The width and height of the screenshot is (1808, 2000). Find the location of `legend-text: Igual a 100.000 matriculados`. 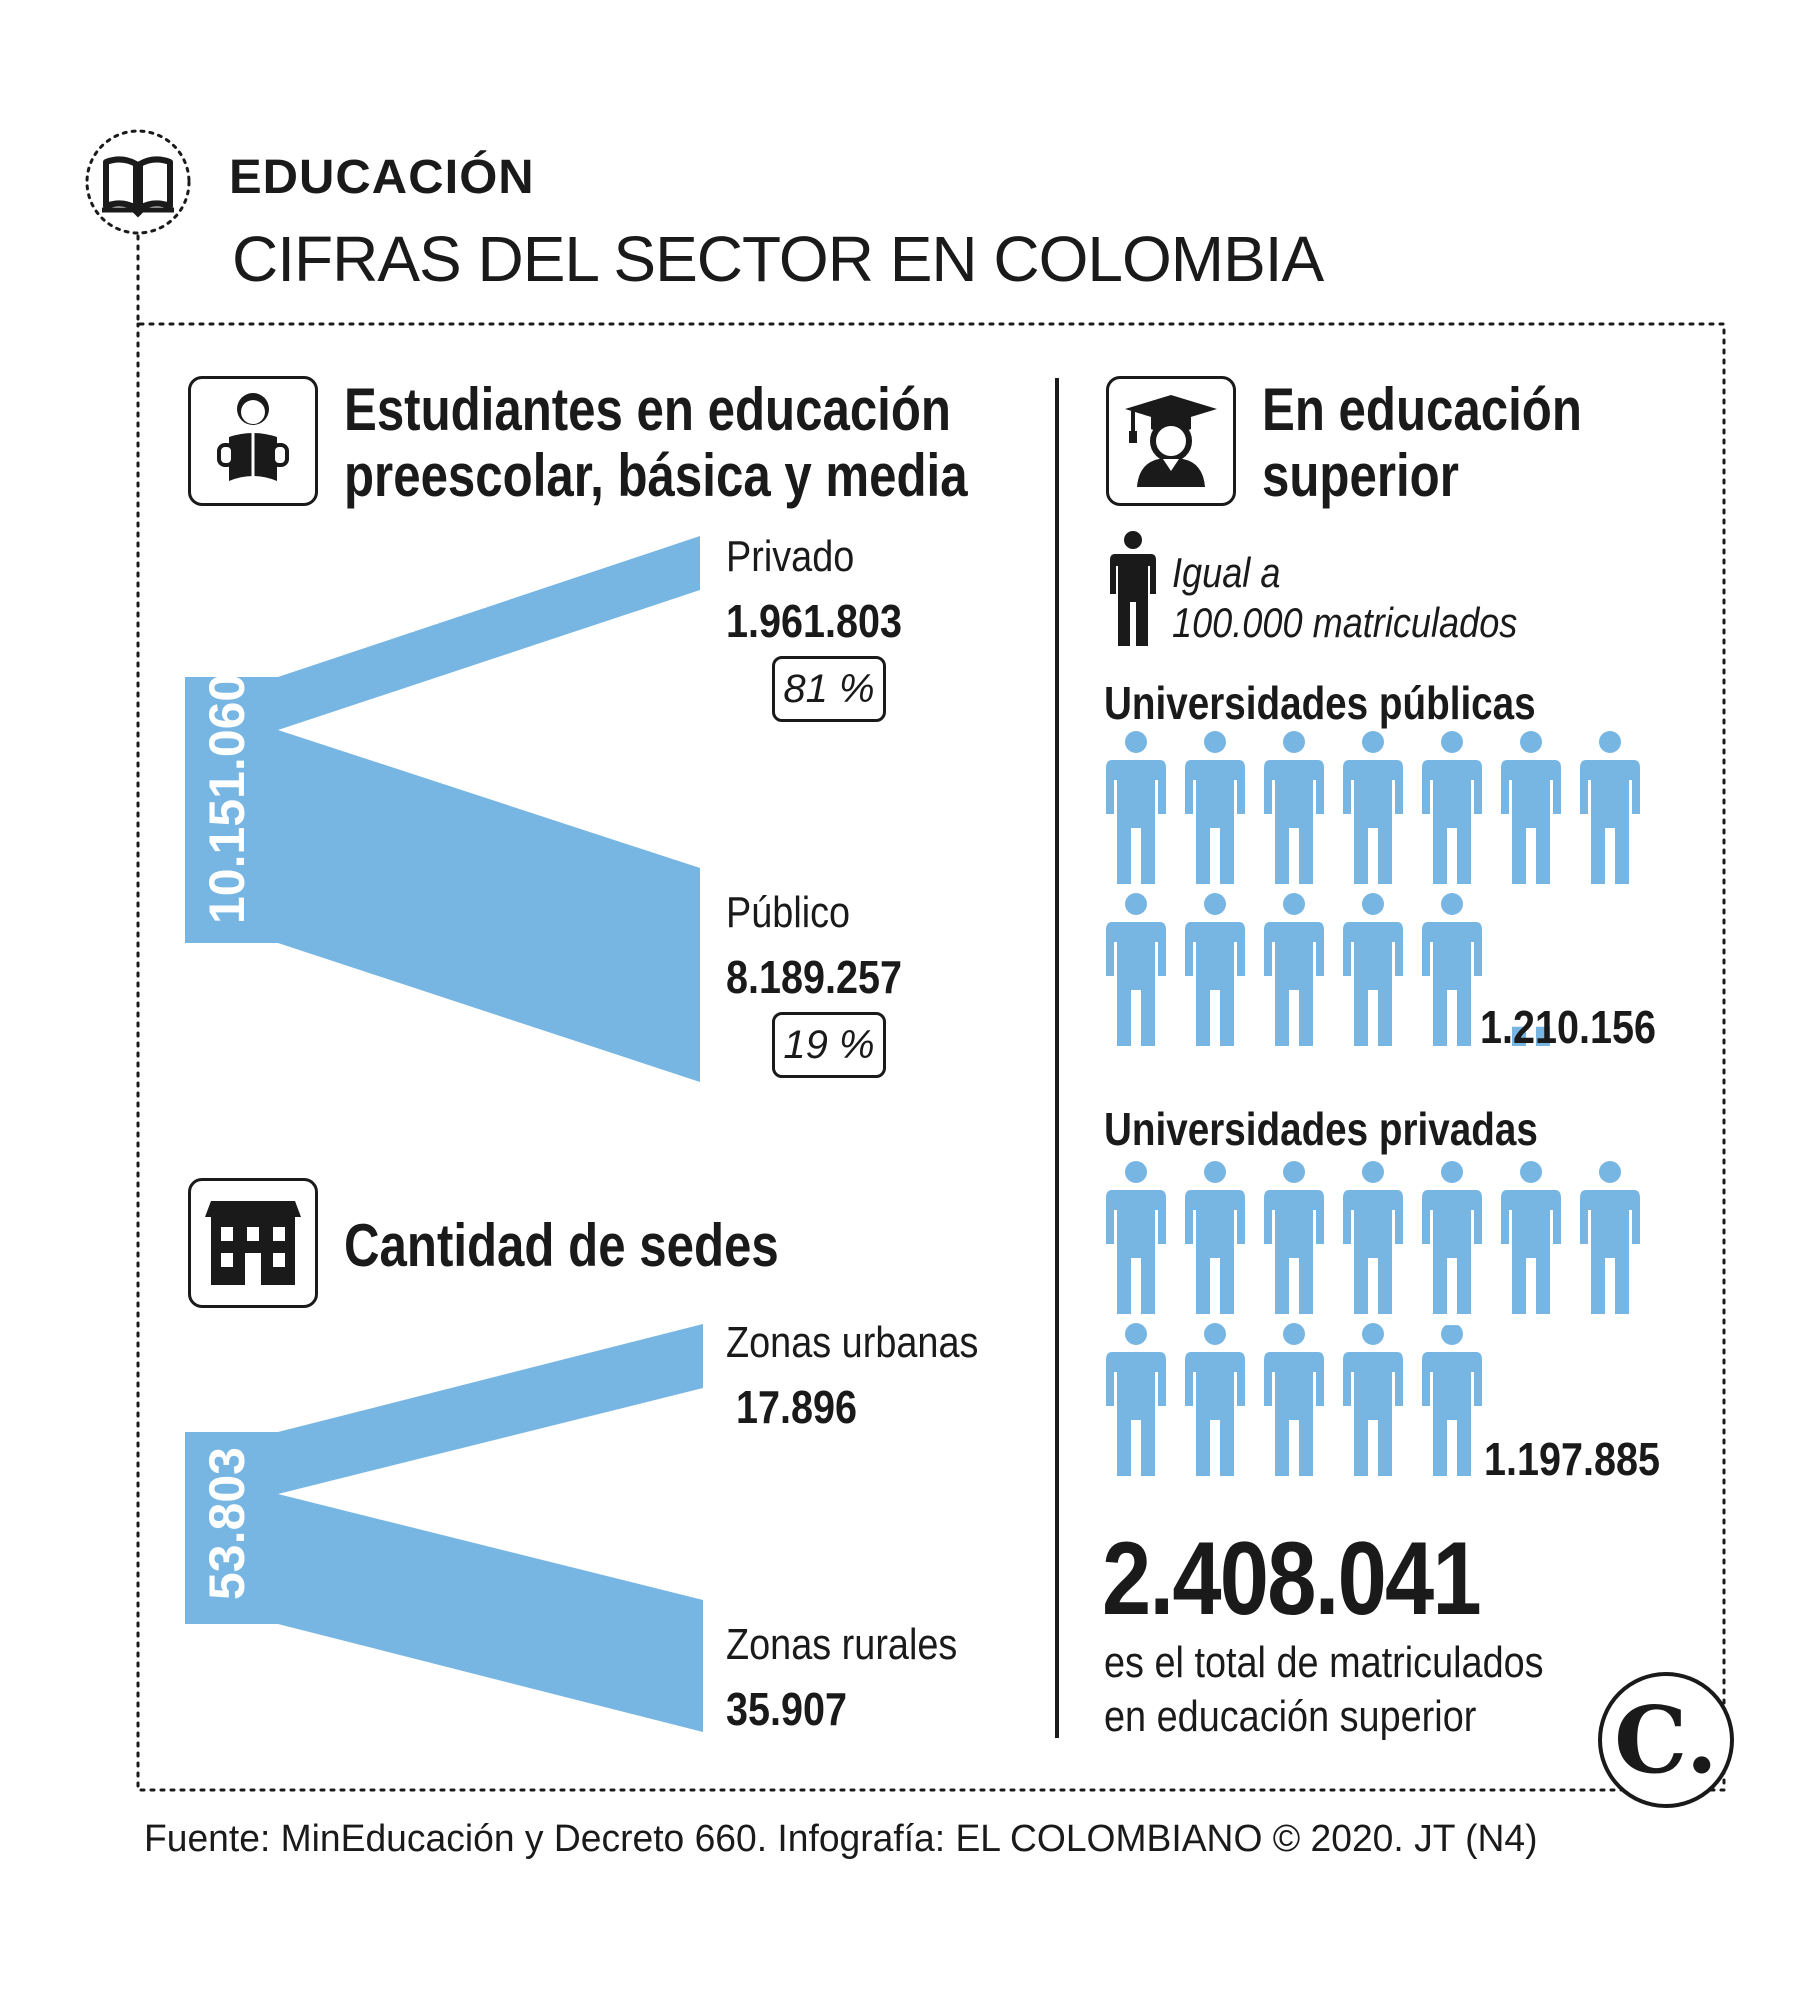

legend-text: Igual a 100.000 matriculados is located at coordinates (1344, 598).